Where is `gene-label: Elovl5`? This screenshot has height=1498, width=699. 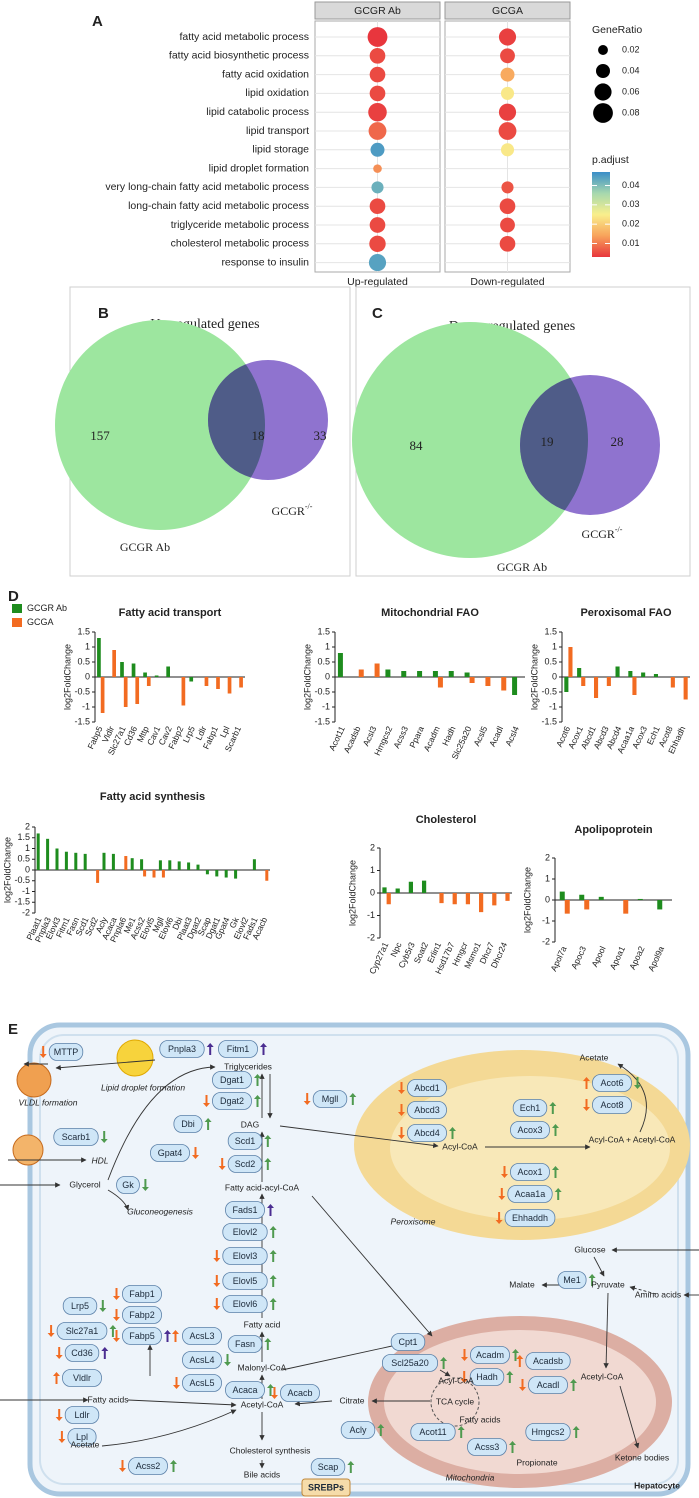
gene-label: Elovl5 is located at coordinates (245, 1281).